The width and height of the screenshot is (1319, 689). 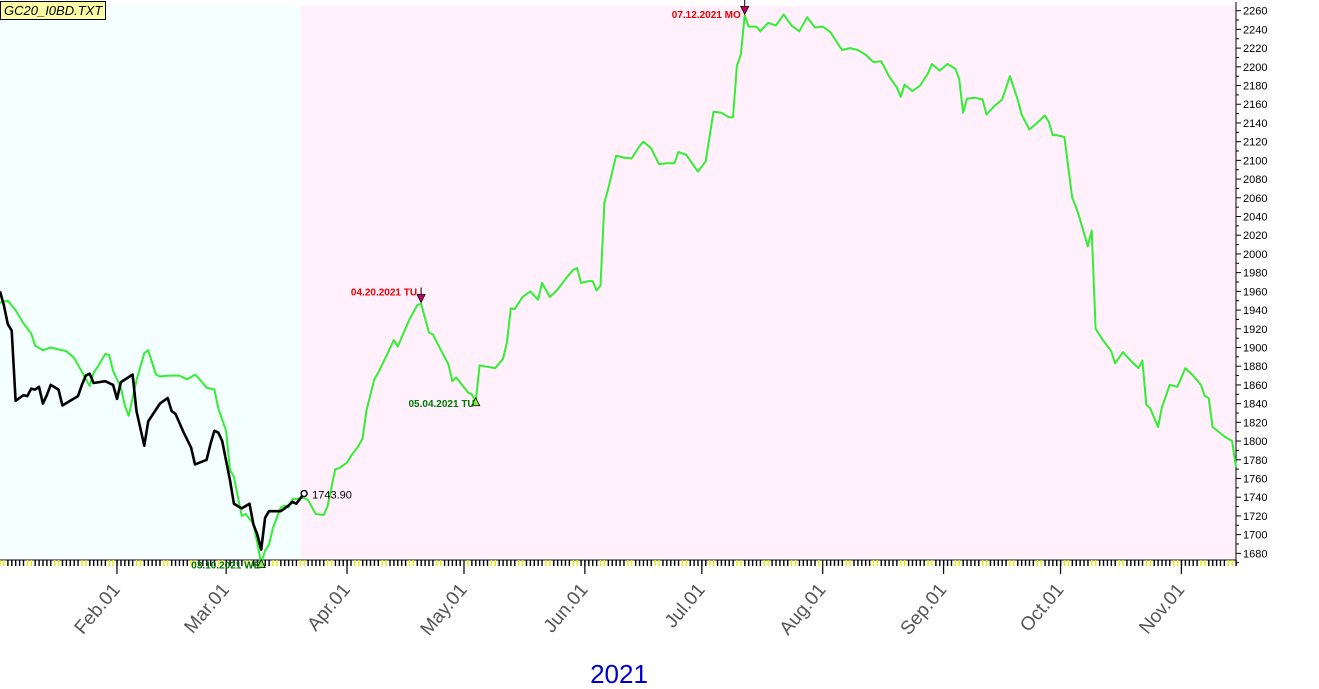 I want to click on x-tick-label: Feb.01, so click(x=98, y=609).